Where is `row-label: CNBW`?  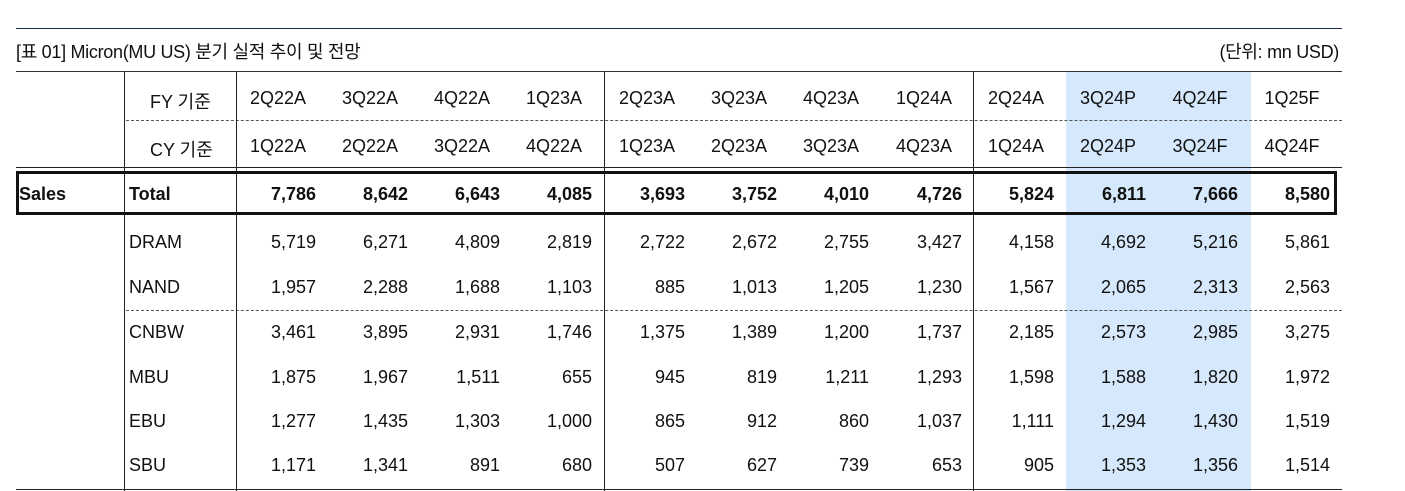
row-label: CNBW is located at coordinates (156, 332).